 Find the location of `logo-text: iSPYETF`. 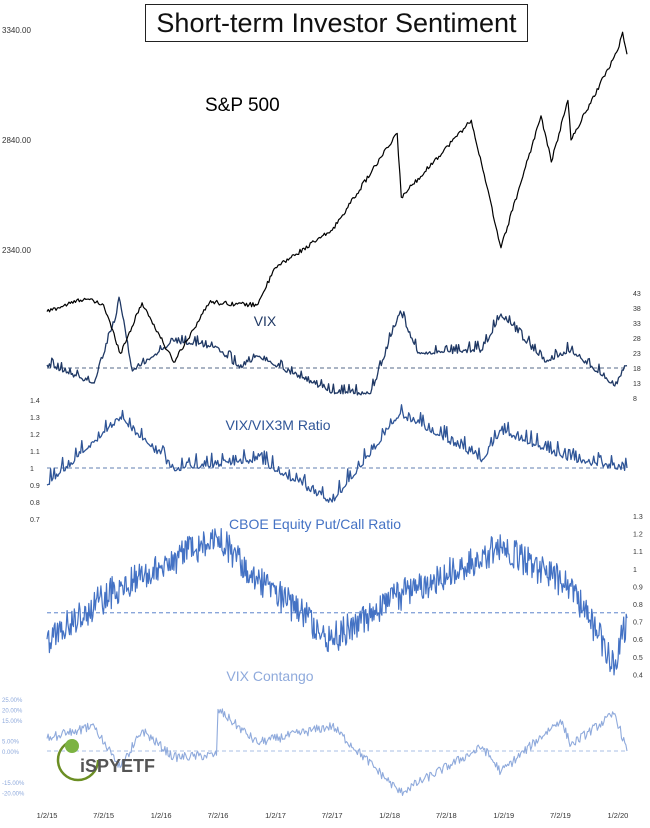

logo-text: iSPYETF is located at coordinates (117, 766).